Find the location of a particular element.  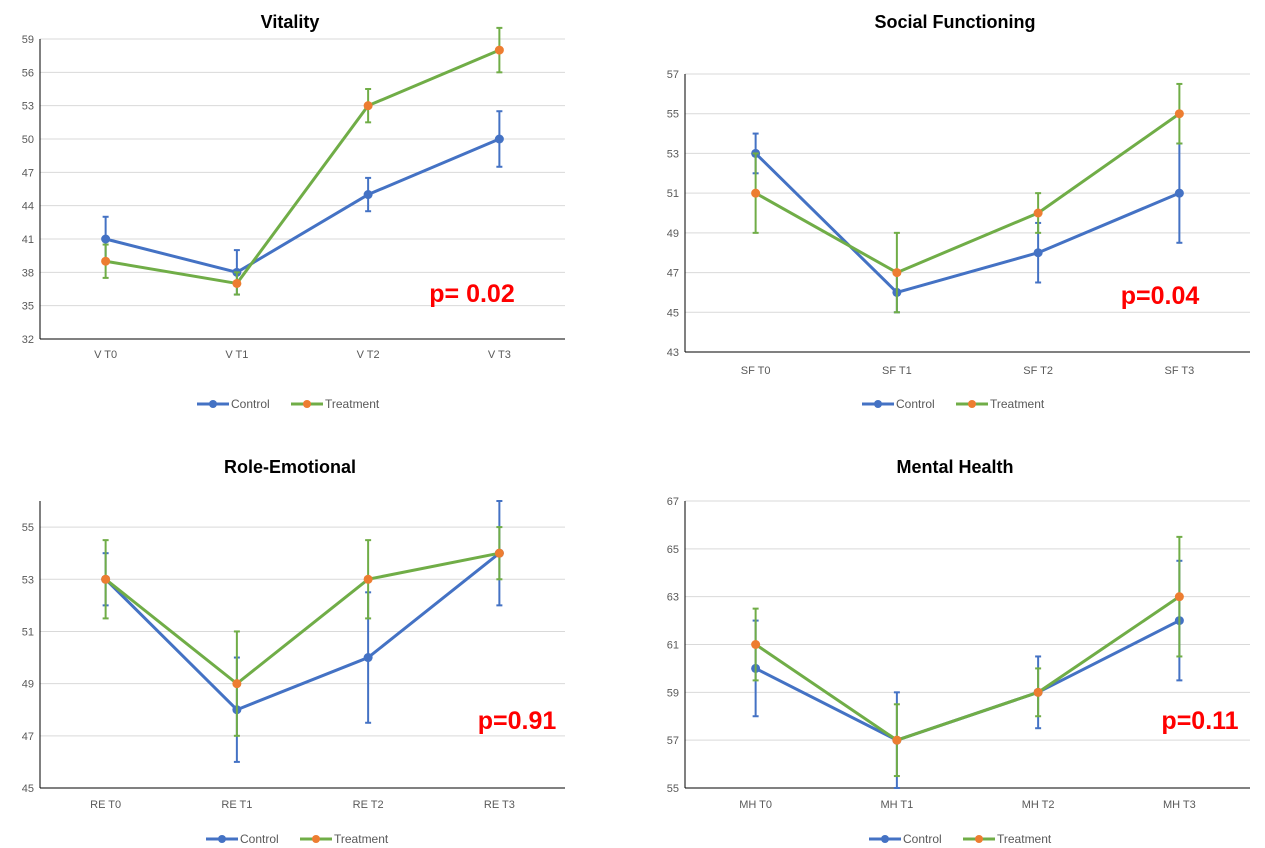

x-tick-label: RE T2 is located at coordinates (368, 805).